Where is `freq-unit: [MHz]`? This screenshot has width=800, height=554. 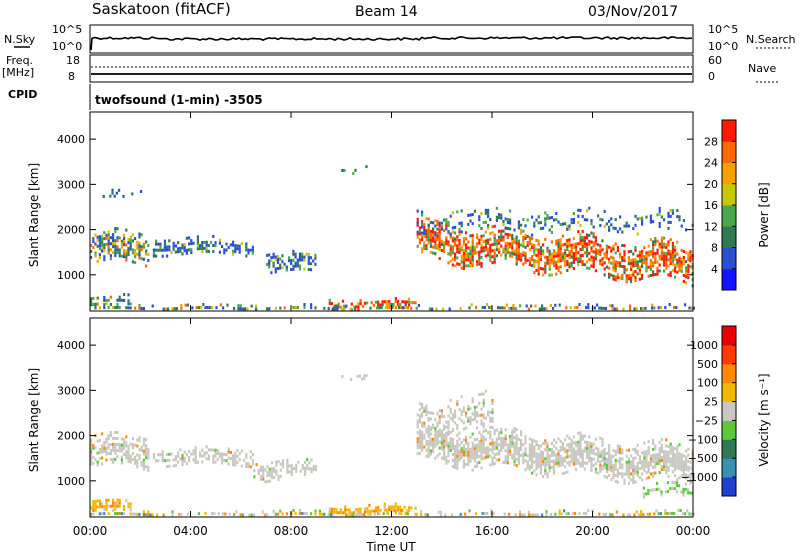 freq-unit: [MHz] is located at coordinates (18, 72).